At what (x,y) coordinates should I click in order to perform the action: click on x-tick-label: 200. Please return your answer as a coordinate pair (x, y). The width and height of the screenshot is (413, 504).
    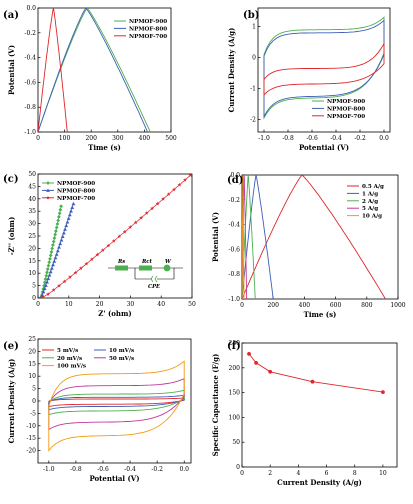
    Looking at the image, I should click on (91, 138).